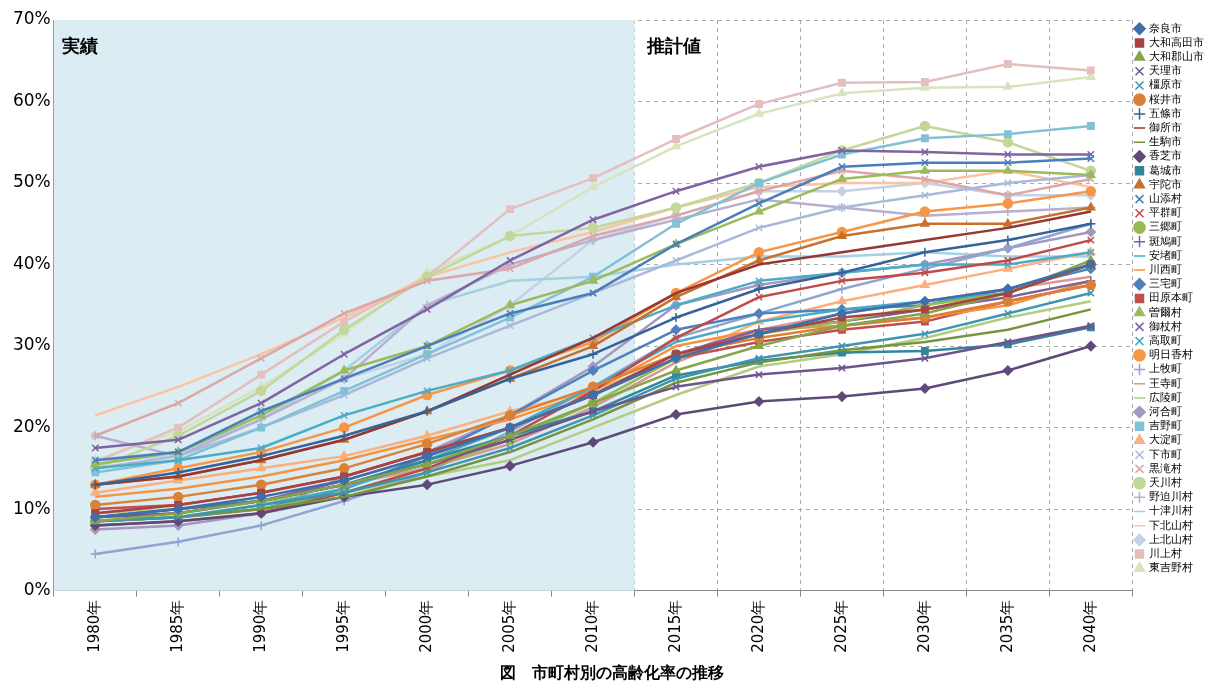 The image size is (1224, 691). I want to click on y-tick-label: 30%, so click(31, 344).